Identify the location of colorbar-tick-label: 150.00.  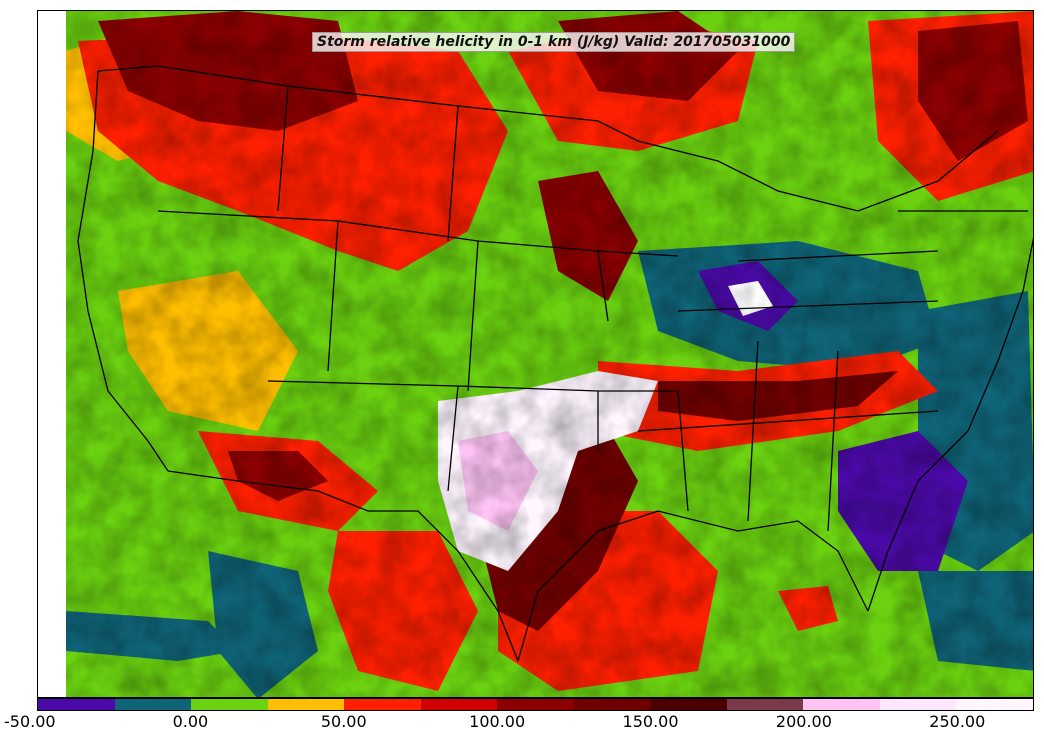
(650, 721).